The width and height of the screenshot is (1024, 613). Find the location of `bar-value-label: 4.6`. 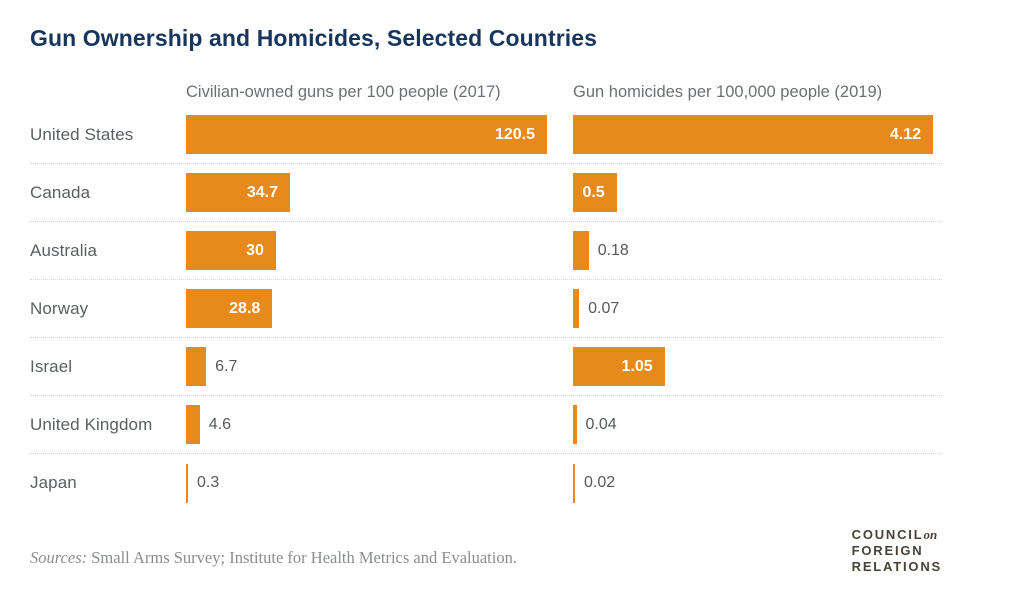

bar-value-label: 4.6 is located at coordinates (220, 424).